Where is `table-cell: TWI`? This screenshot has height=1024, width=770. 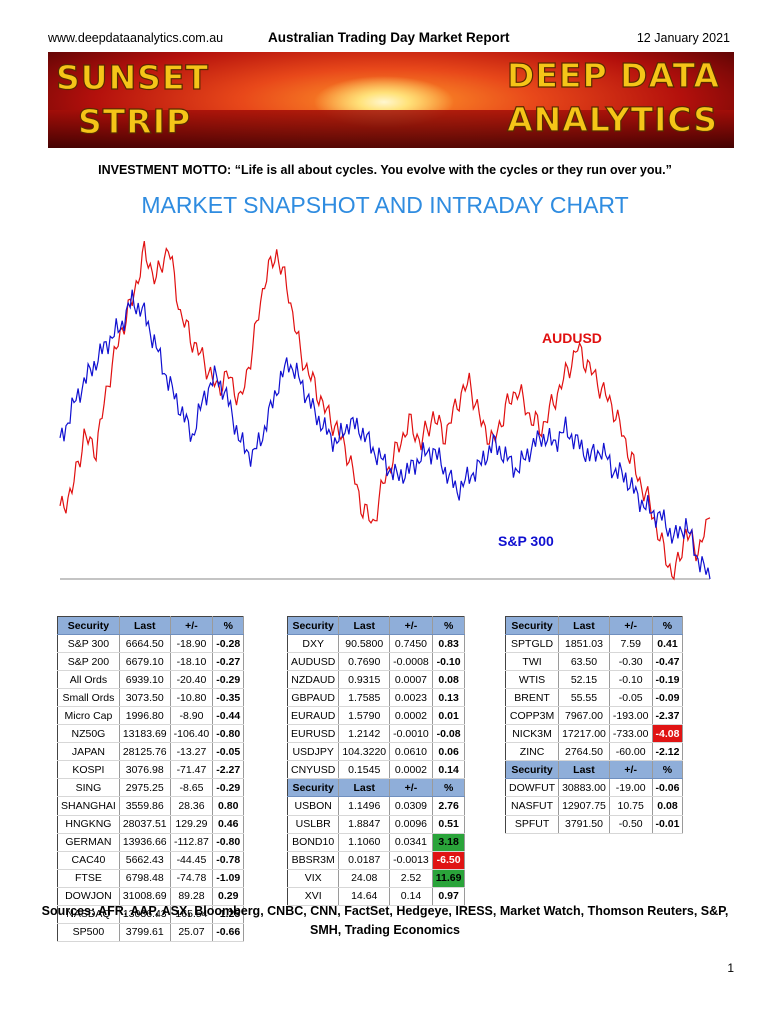 table-cell: TWI is located at coordinates (532, 662).